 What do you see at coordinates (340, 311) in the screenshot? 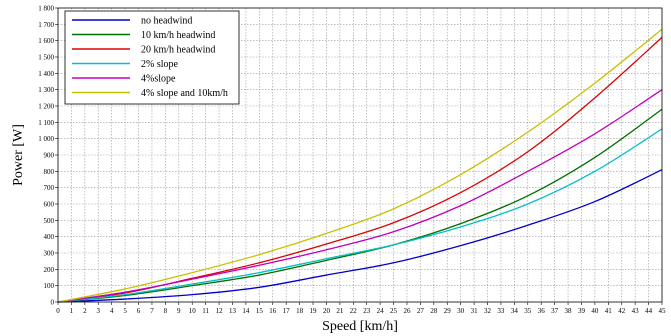
I see `x-tick-label: 21` at bounding box center [340, 311].